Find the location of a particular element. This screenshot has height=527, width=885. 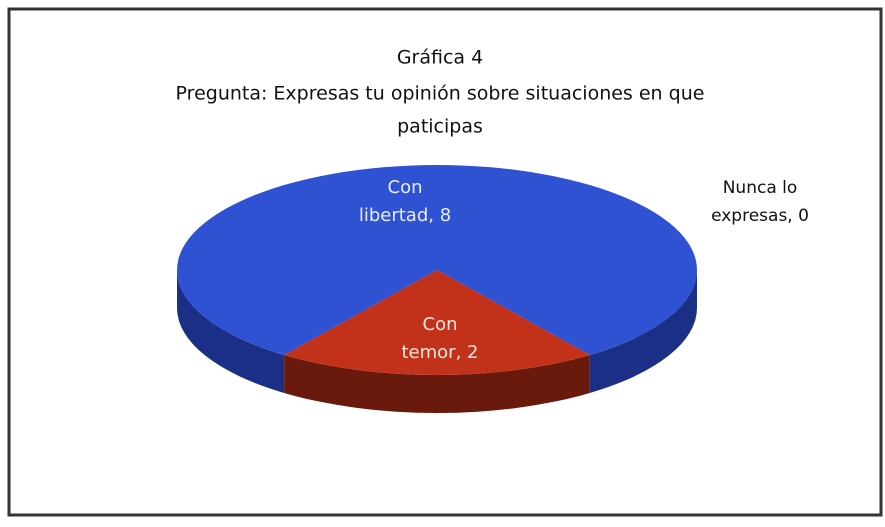

slice is located at coordinates (437, 323).